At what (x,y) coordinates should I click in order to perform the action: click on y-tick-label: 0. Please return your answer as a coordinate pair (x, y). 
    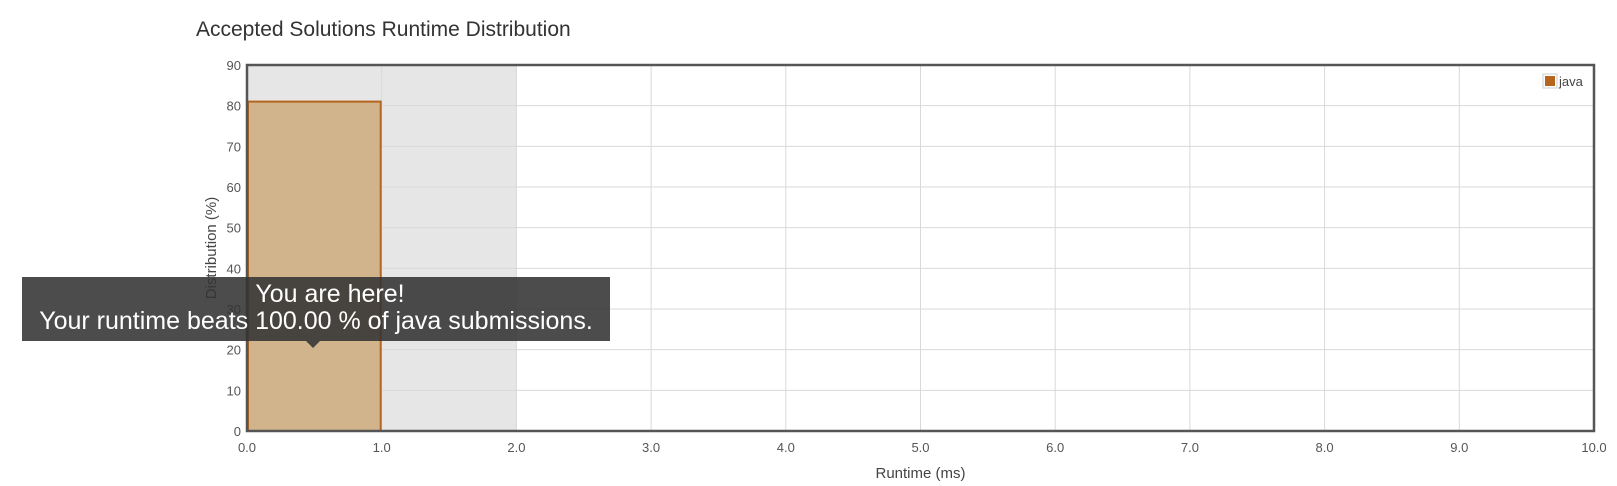
    Looking at the image, I should click on (237, 431).